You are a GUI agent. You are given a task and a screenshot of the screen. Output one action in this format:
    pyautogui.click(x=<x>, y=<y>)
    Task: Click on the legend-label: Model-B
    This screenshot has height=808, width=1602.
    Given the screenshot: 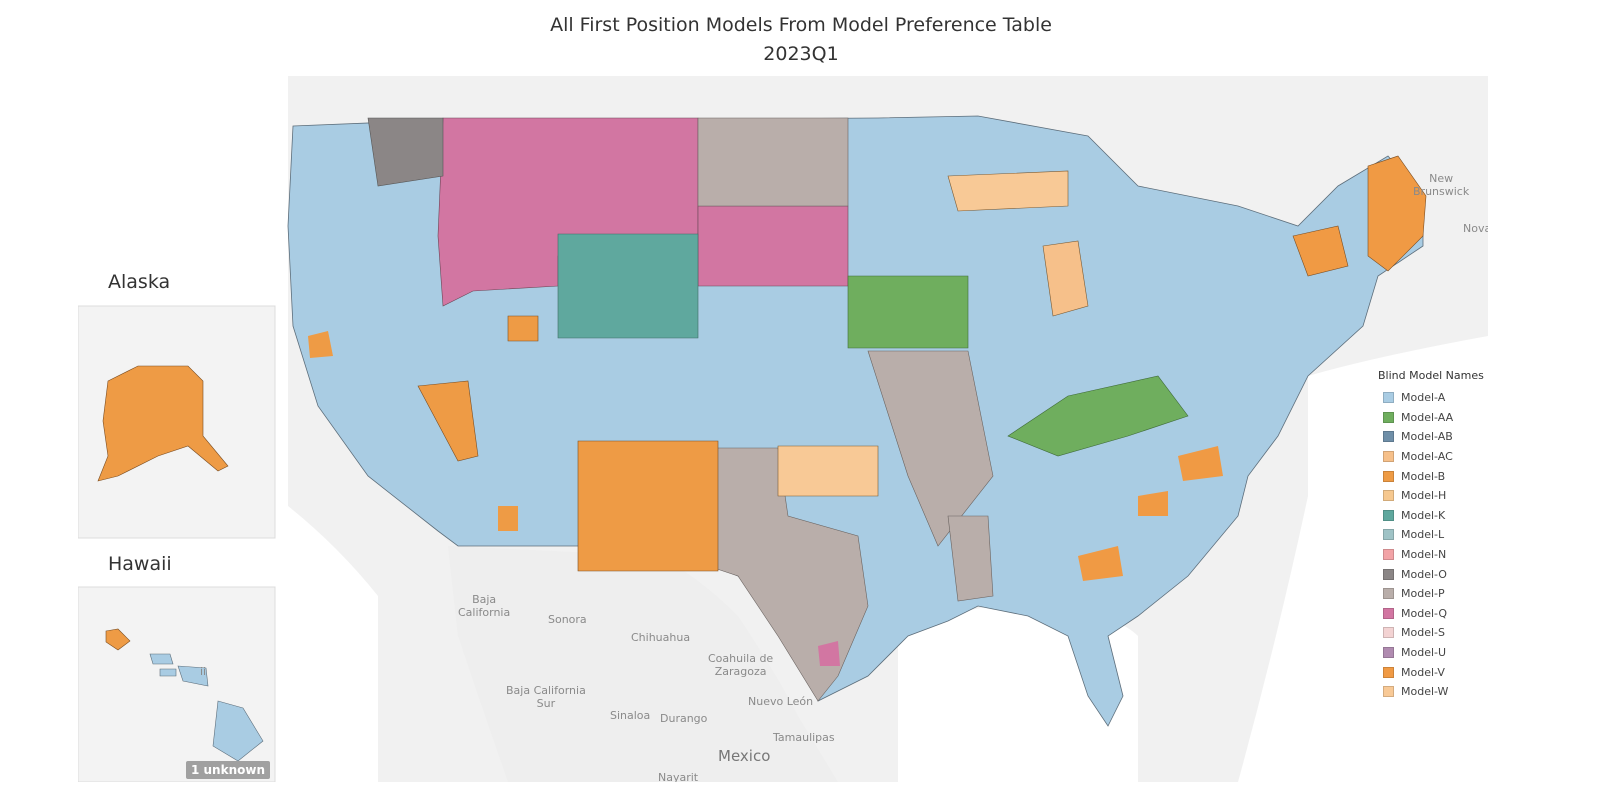 What is the action you would take?
    pyautogui.click(x=1423, y=476)
    